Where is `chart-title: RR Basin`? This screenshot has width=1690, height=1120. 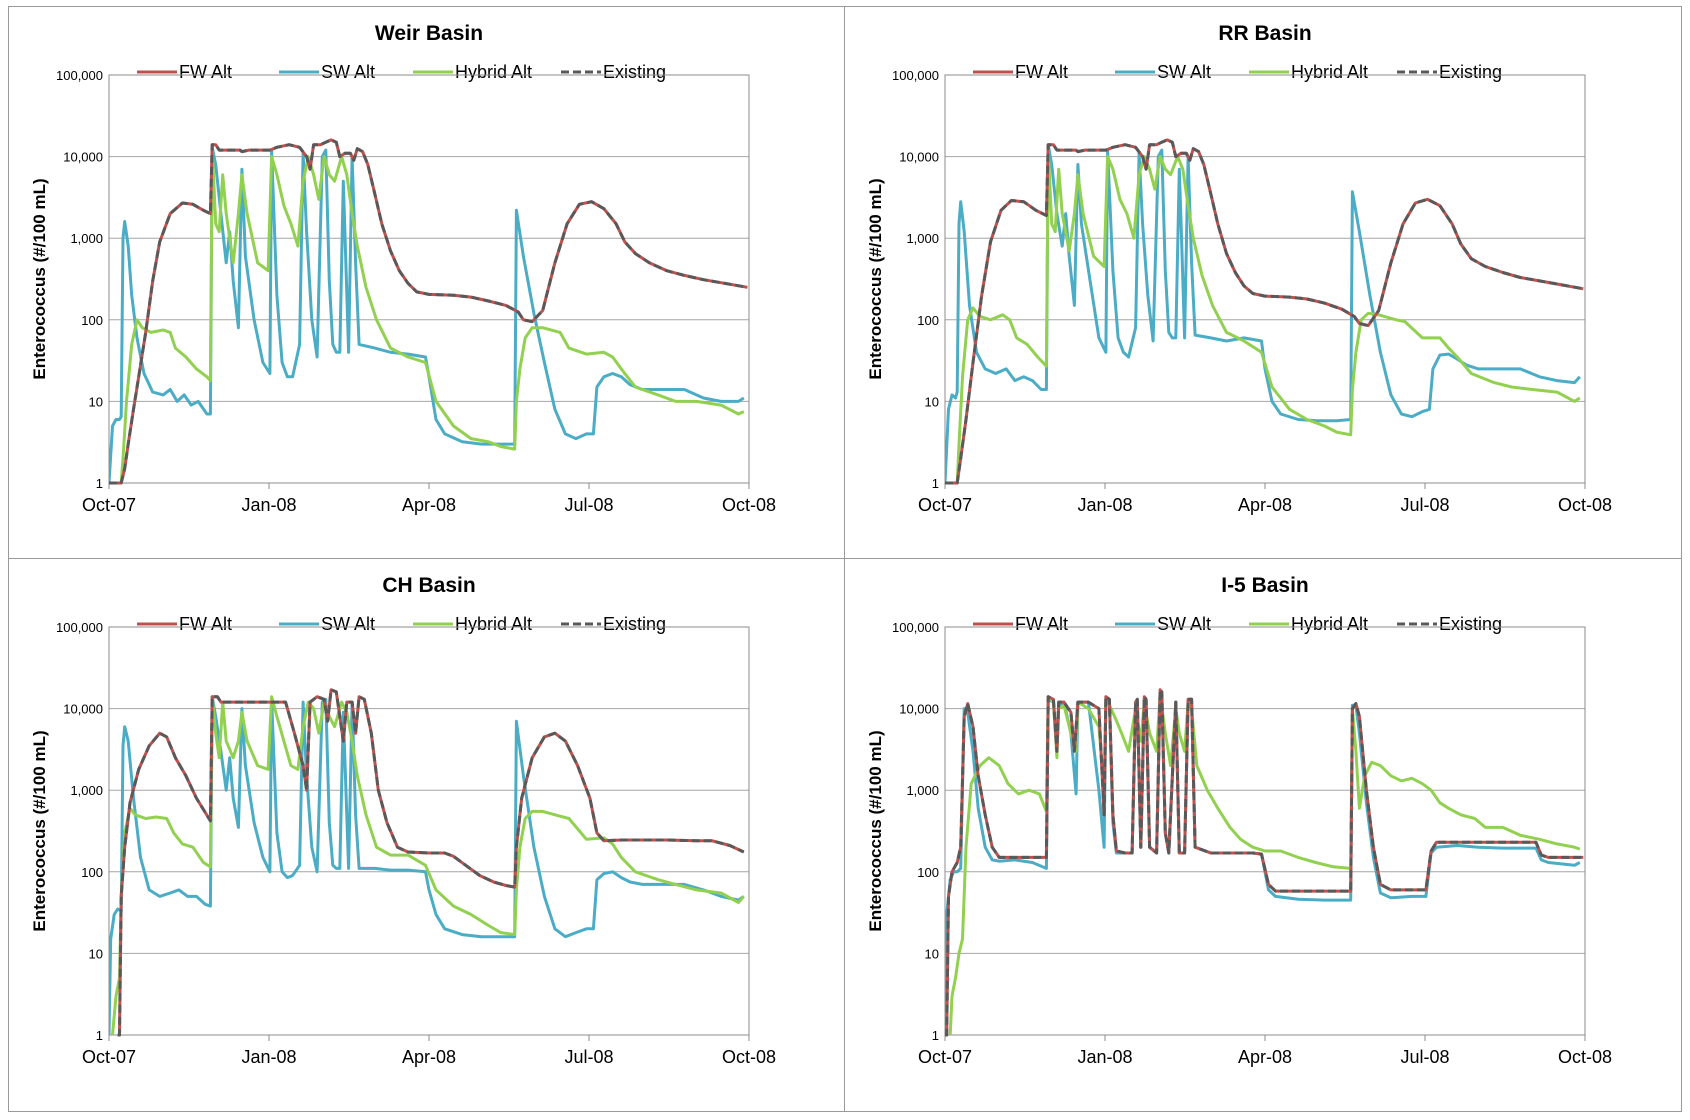
chart-title: RR Basin is located at coordinates (1264, 33).